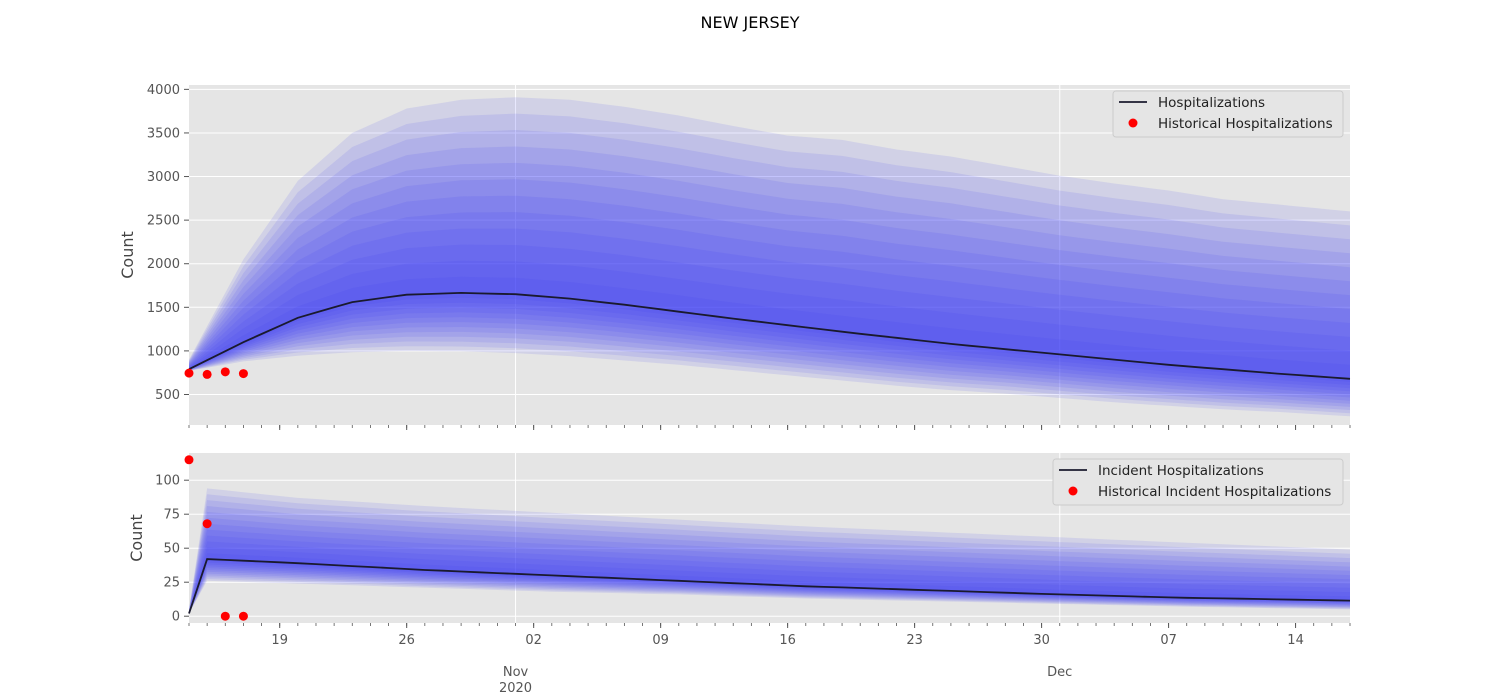 This screenshot has height=700, width=1500. What do you see at coordinates (163, 264) in the screenshot?
I see `y-tick-label: 2000` at bounding box center [163, 264].